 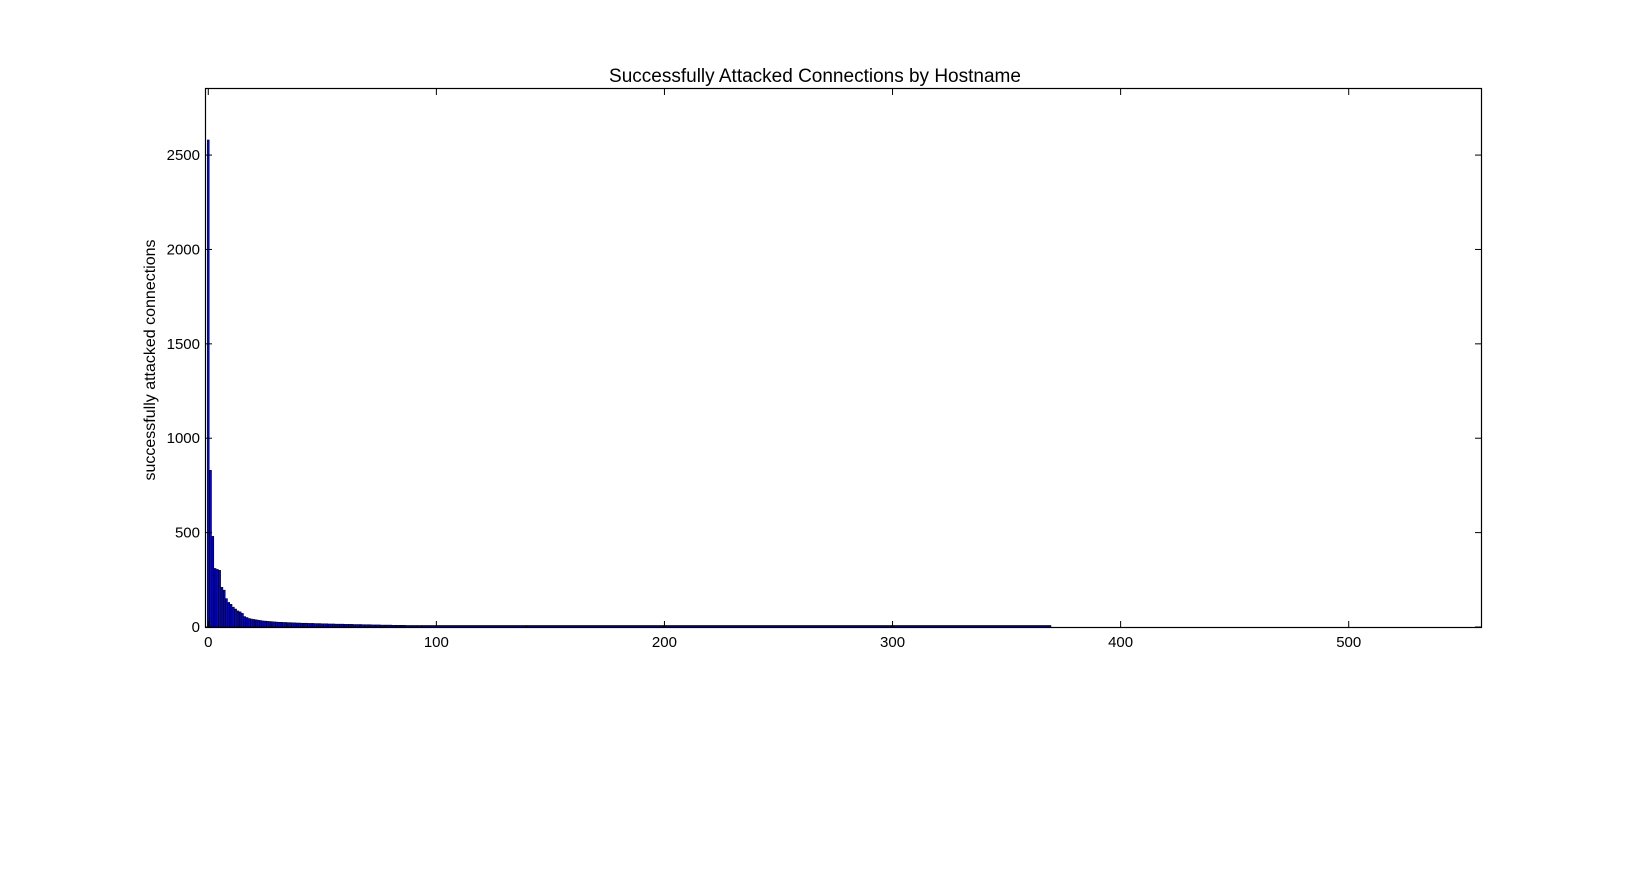 I want to click on x-tick-label: 100, so click(x=436, y=642).